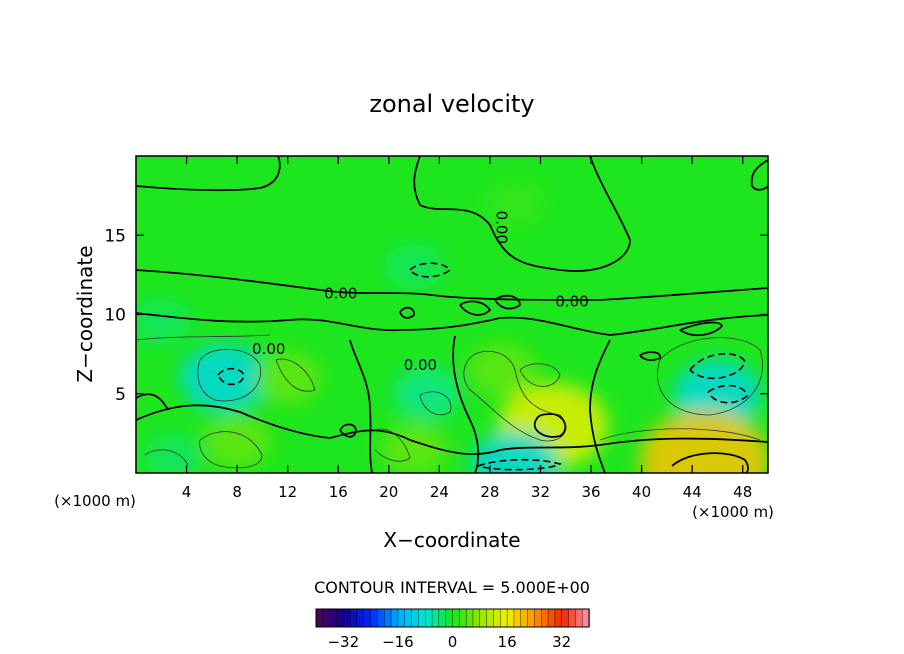  I want to click on x-unit-right: (×1000 m), so click(733, 512).